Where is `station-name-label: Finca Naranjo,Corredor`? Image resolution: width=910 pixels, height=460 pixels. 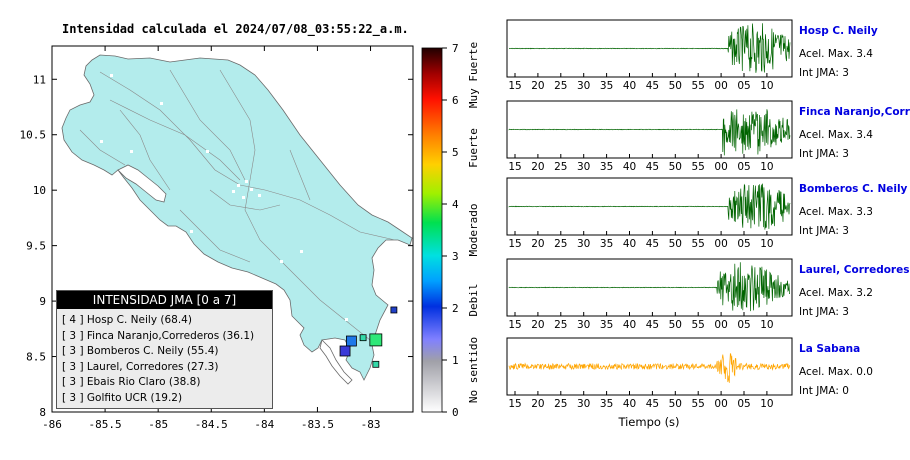 station-name-label: Finca Naranjo,Corredor is located at coordinates (854, 112).